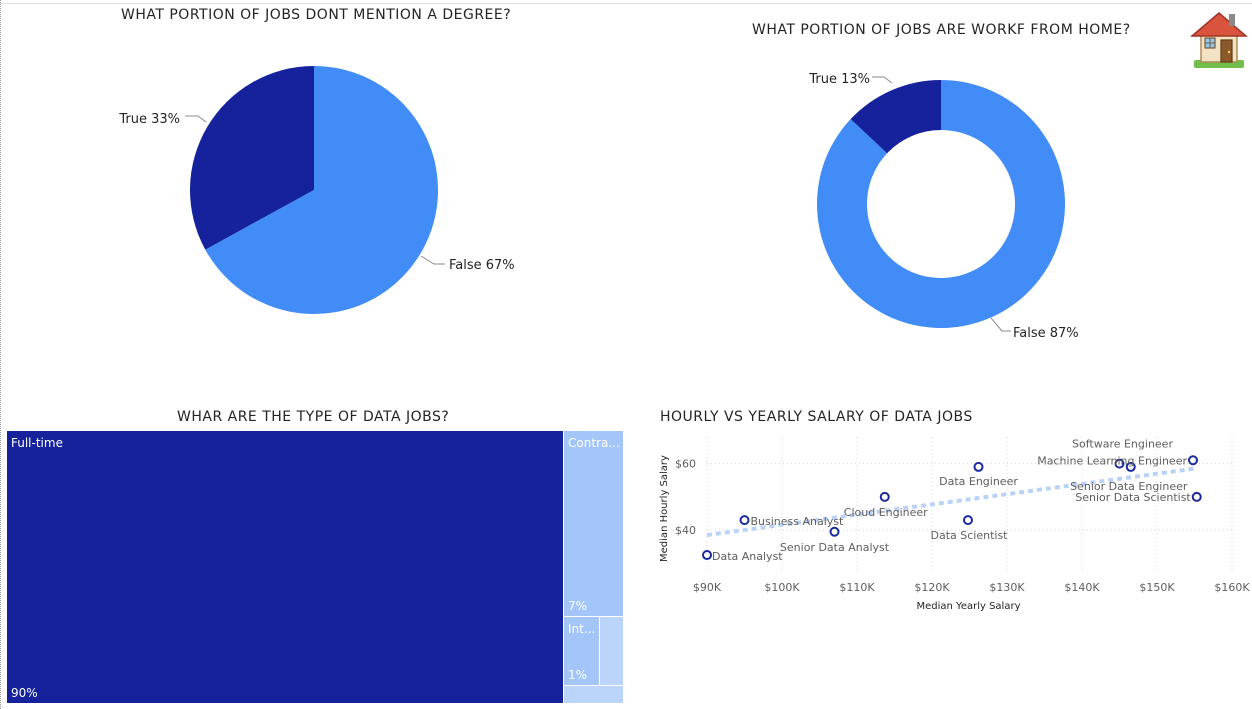 The width and height of the screenshot is (1252, 709). Describe the element at coordinates (1193, 460) in the screenshot. I see `scatter-point-machine-learning-engineer` at that location.